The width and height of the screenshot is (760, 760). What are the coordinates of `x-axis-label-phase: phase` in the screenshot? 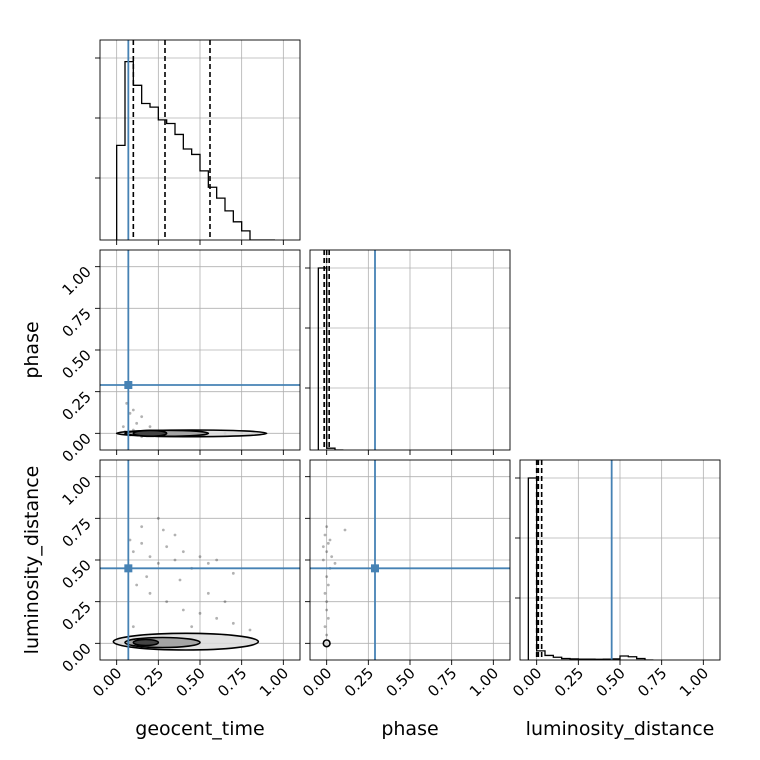 It's located at (409, 729).